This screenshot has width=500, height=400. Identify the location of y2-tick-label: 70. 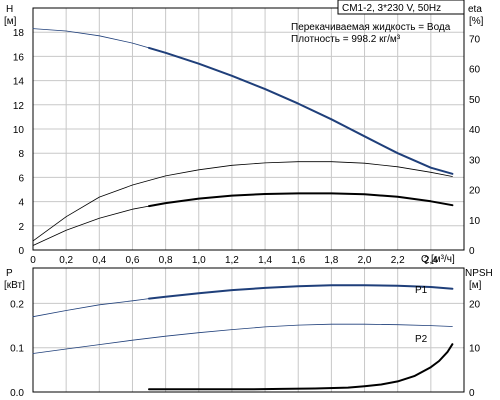
(475, 39).